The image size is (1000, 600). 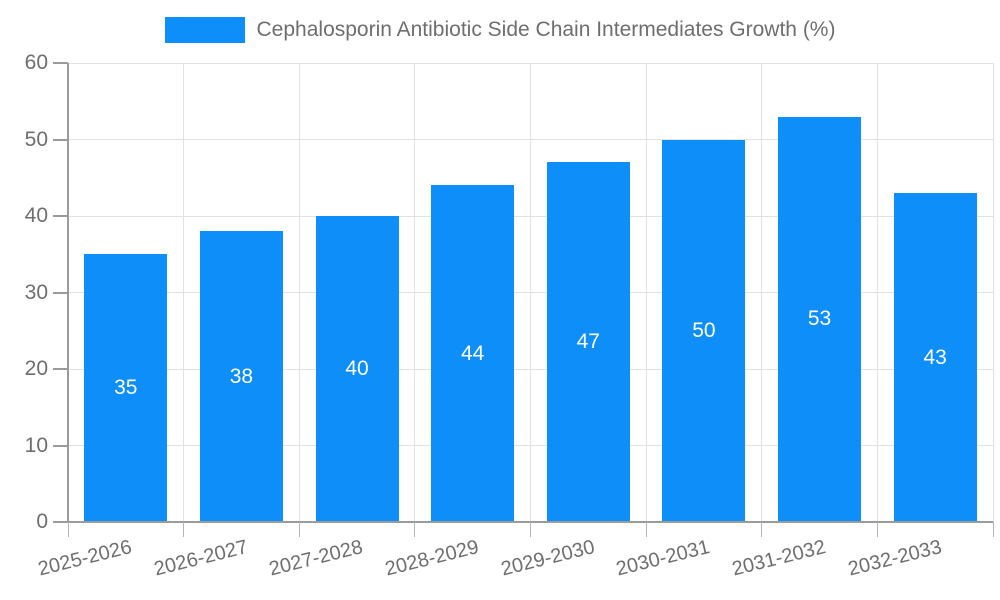 What do you see at coordinates (204, 30) in the screenshot?
I see `legend-swatch` at bounding box center [204, 30].